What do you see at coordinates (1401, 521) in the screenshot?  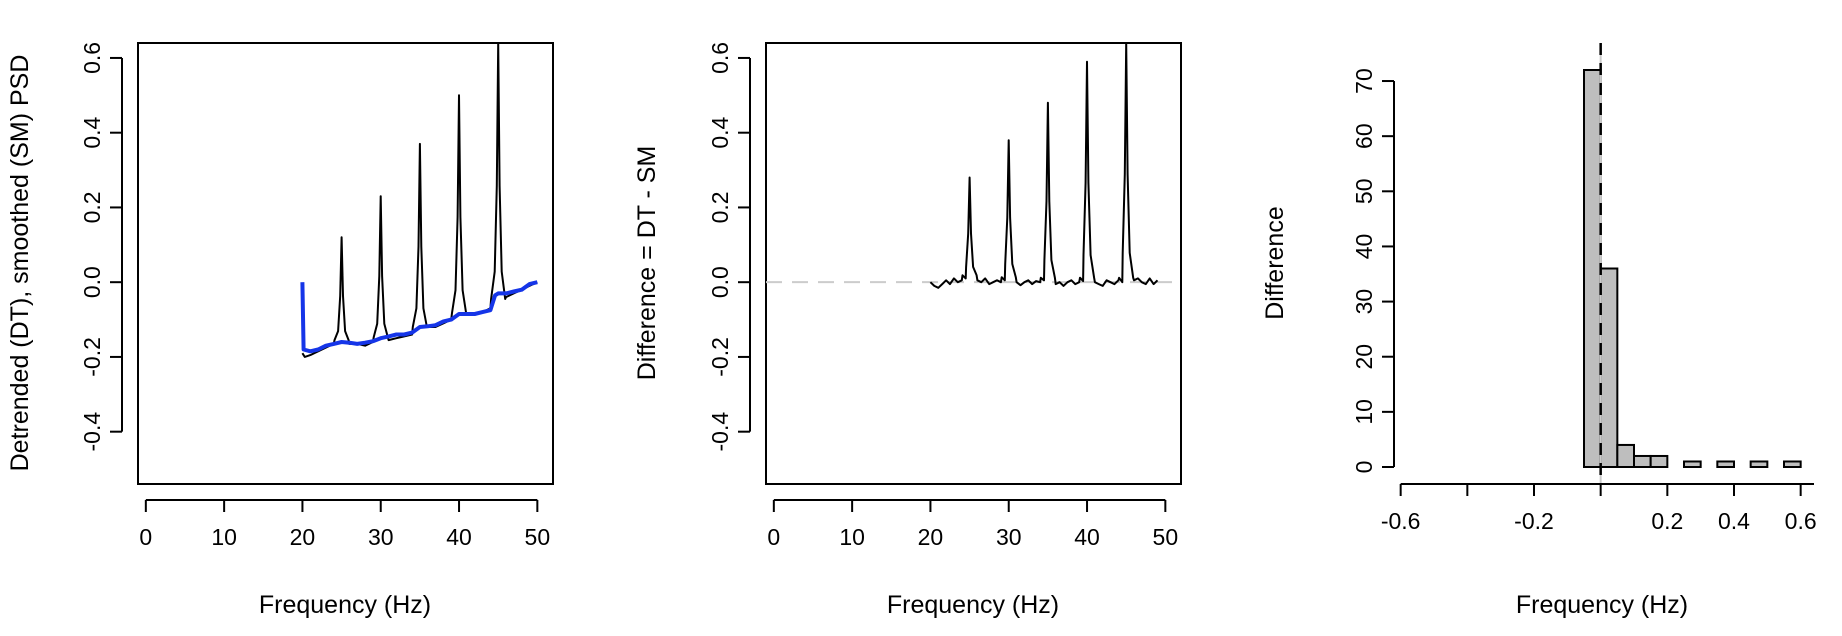 I see `x-tick-label: -0.6` at bounding box center [1401, 521].